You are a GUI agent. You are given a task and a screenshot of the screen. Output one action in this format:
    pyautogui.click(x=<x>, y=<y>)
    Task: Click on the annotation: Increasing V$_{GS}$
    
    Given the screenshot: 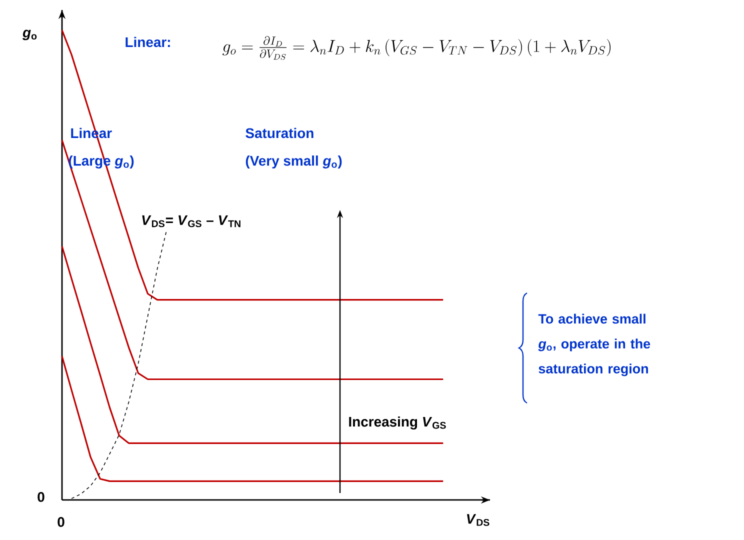 What is the action you would take?
    pyautogui.click(x=397, y=423)
    